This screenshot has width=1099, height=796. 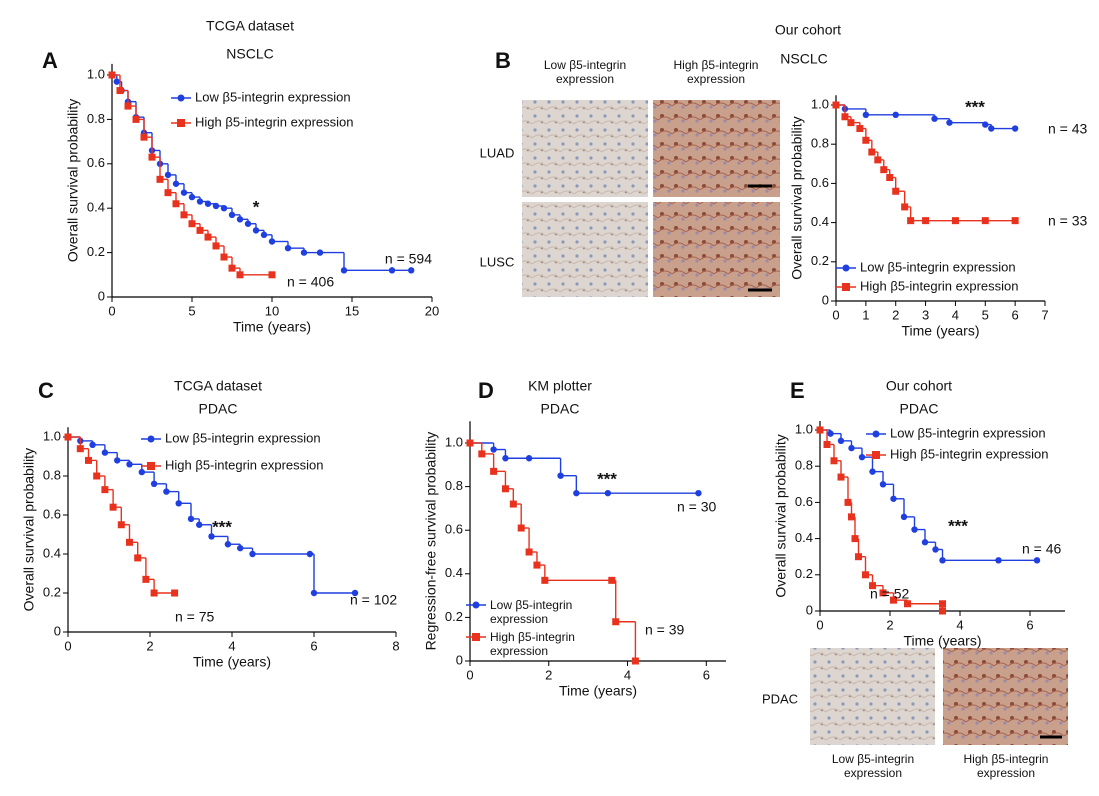 What do you see at coordinates (797, 390) in the screenshot?
I see `panel-letter: E` at bounding box center [797, 390].